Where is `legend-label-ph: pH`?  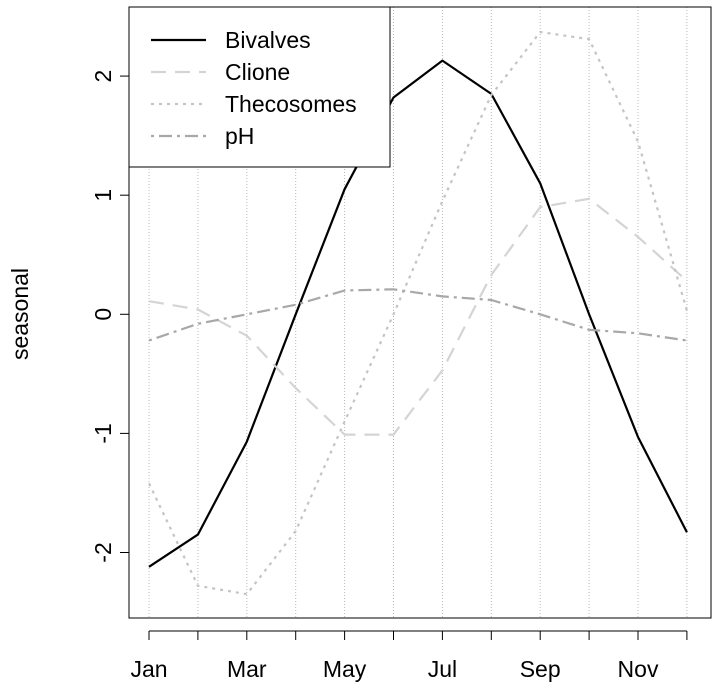
legend-label-ph: pH is located at coordinates (239, 136).